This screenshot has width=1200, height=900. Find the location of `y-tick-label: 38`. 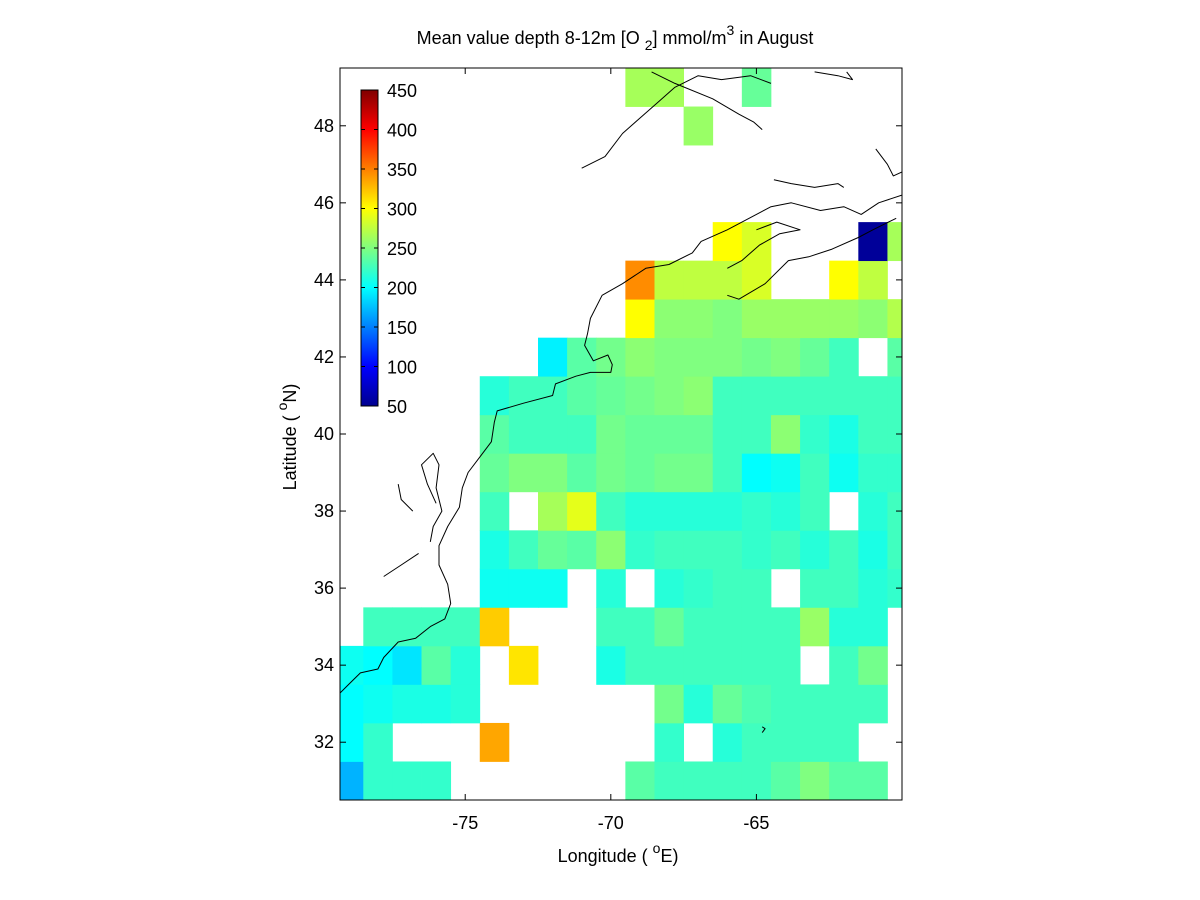

y-tick-label: 38 is located at coordinates (324, 511).